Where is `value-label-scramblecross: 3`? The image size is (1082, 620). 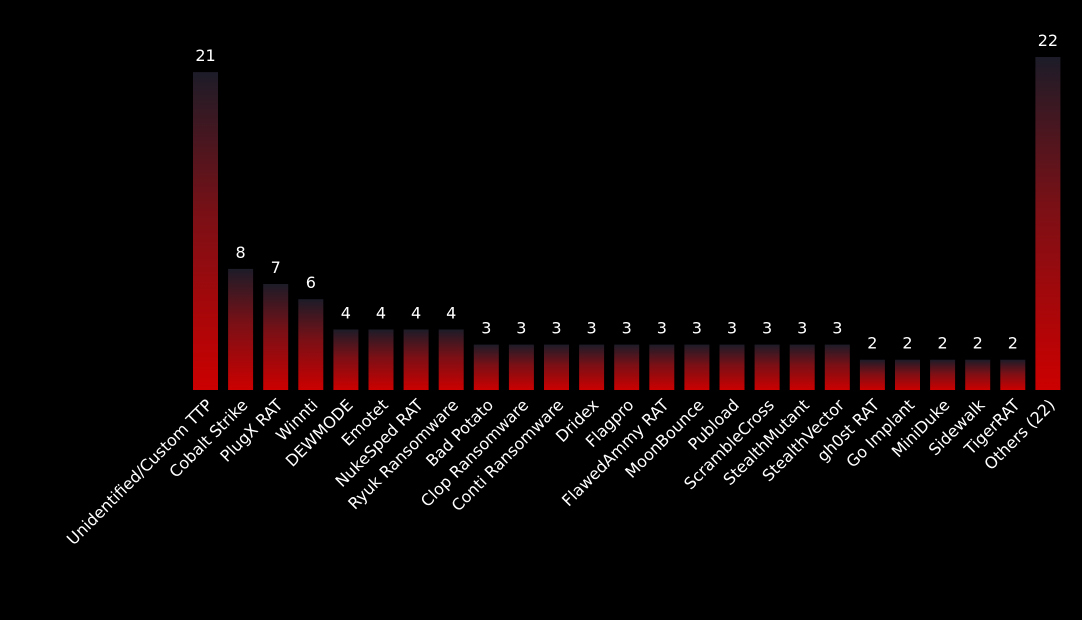 value-label-scramblecross: 3 is located at coordinates (767, 328).